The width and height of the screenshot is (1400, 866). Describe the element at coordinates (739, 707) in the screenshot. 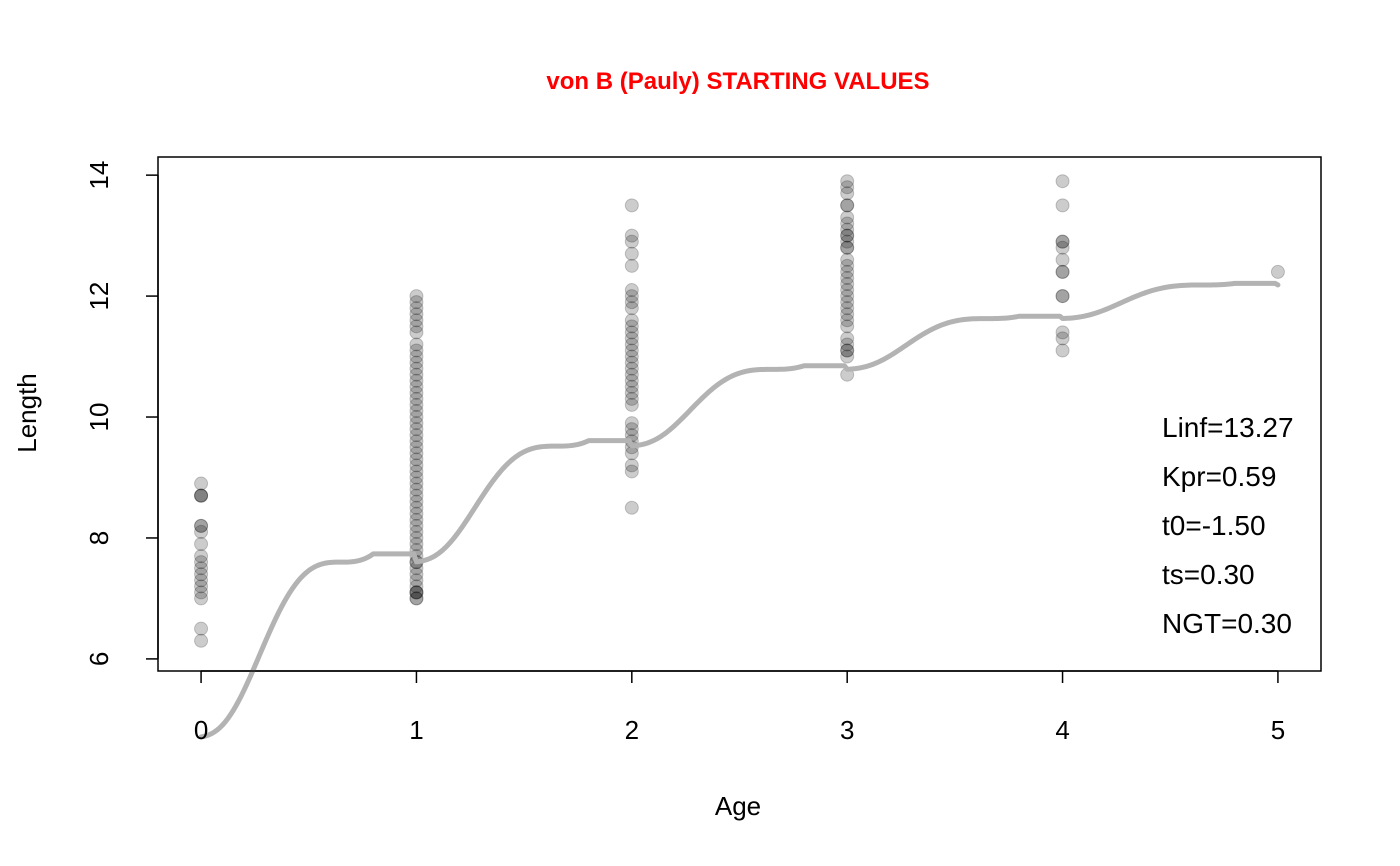

I see `x-axis: 0 1 2 3 4 5` at that location.